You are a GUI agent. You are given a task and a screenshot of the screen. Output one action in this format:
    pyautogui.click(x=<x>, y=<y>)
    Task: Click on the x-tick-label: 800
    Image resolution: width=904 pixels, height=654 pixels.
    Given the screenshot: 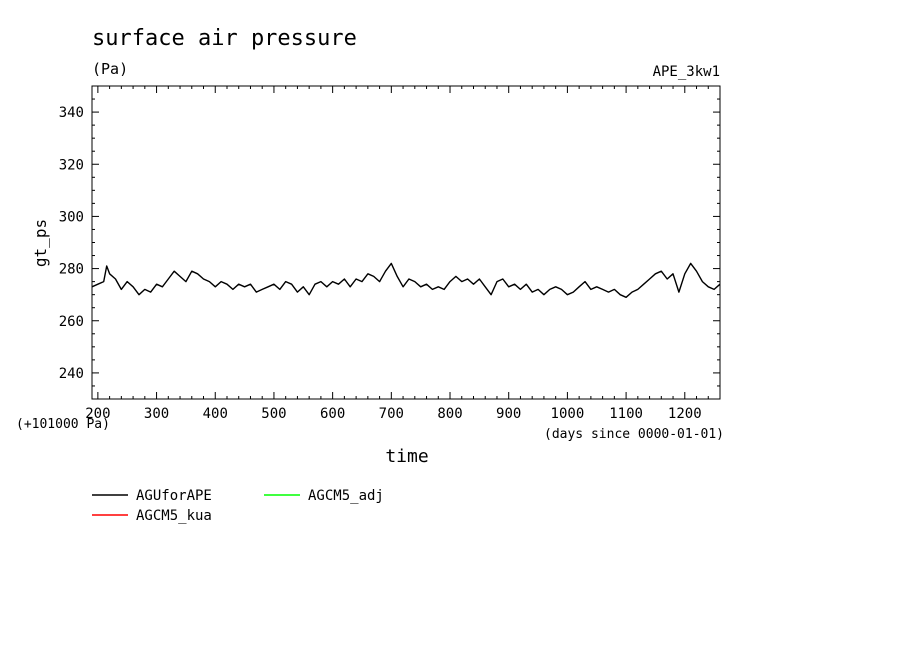 What is the action you would take?
    pyautogui.click(x=449, y=414)
    